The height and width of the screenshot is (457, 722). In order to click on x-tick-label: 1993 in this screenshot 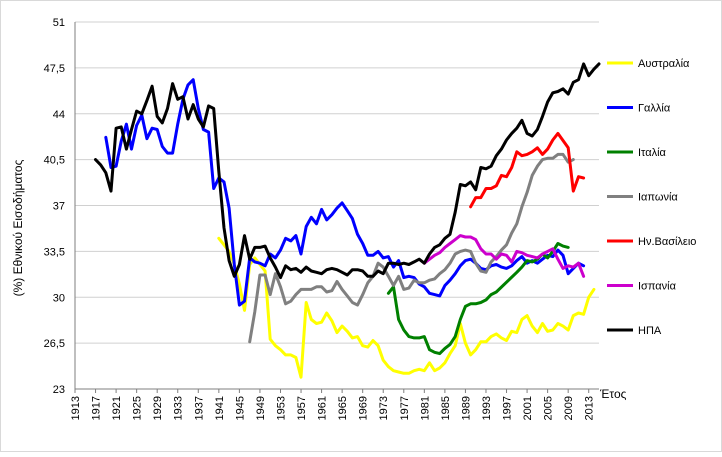, I will do `click(487, 408)`.